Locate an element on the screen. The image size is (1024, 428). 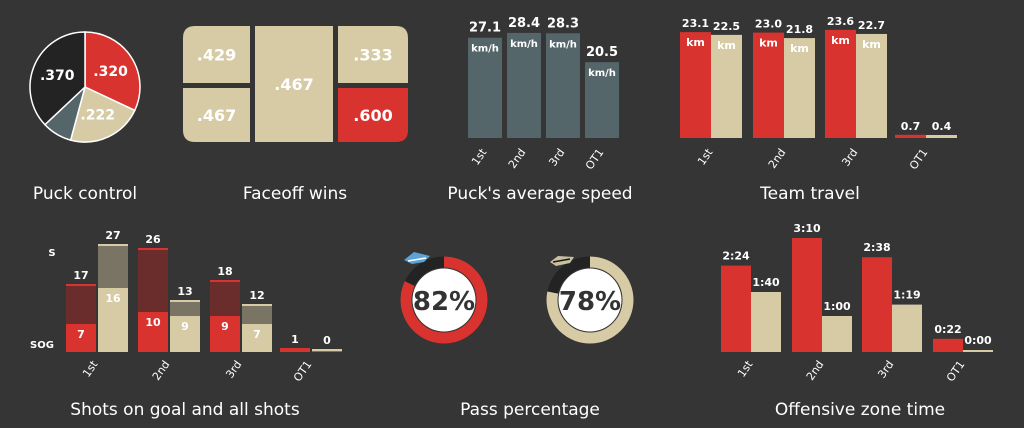
sog-value-label-1-1: 9 is located at coordinates (185, 326).